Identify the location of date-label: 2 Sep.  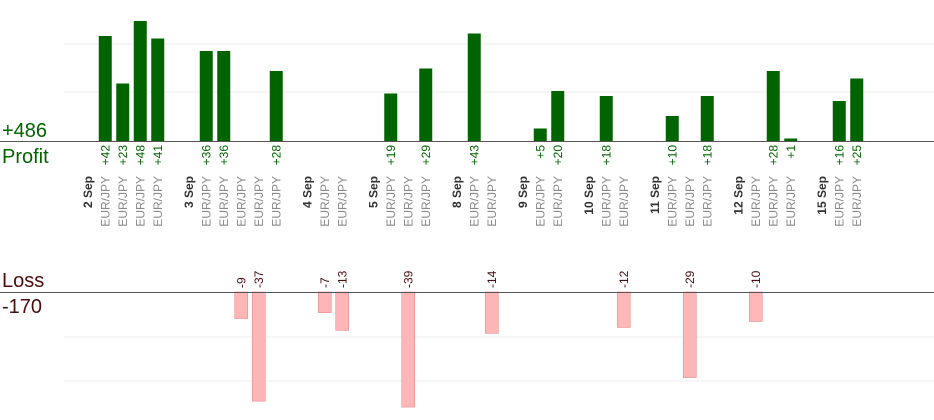
(88, 192).